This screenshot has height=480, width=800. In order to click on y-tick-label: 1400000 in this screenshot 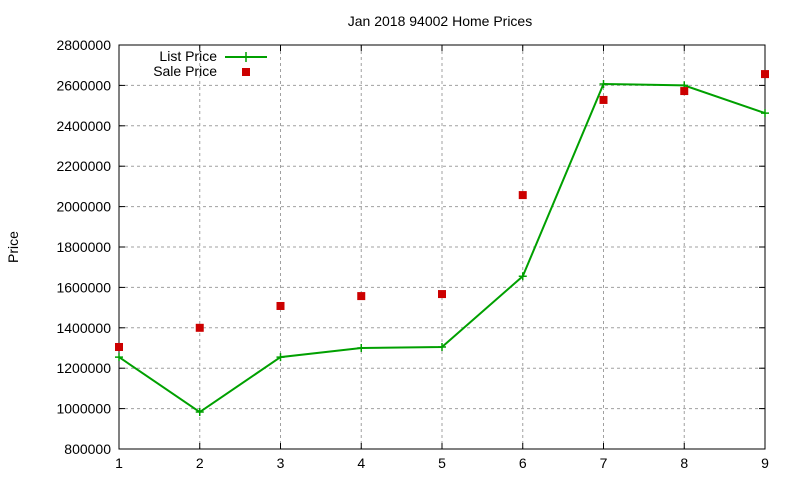, I will do `click(83, 328)`.